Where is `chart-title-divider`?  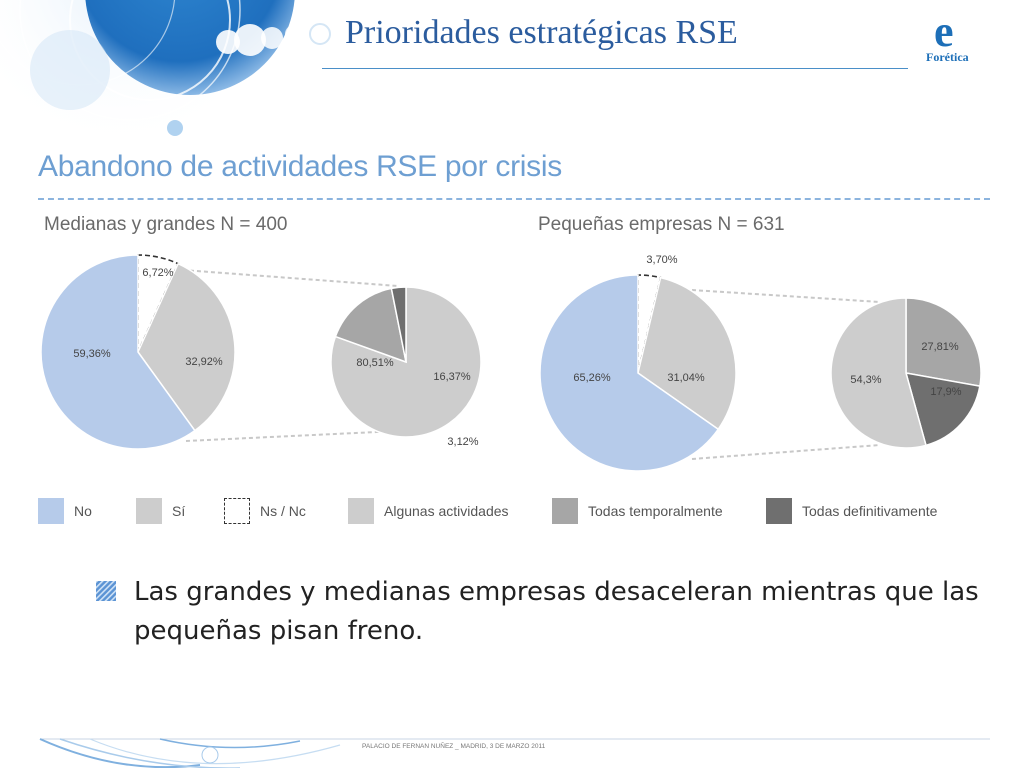
chart-title-divider is located at coordinates (514, 199).